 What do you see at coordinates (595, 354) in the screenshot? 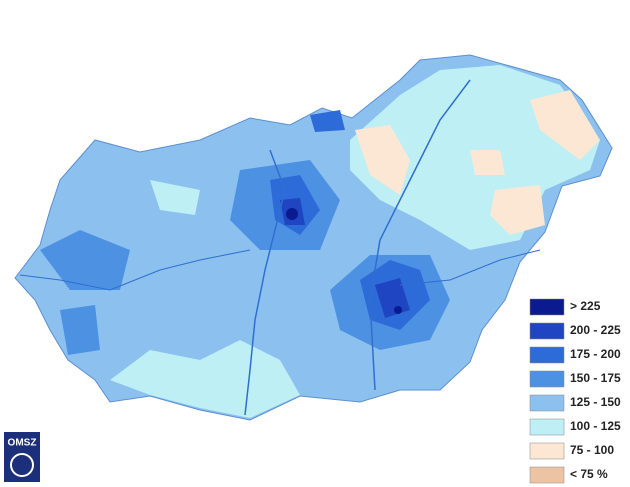
I see `legend-label: 175 - 200` at bounding box center [595, 354].